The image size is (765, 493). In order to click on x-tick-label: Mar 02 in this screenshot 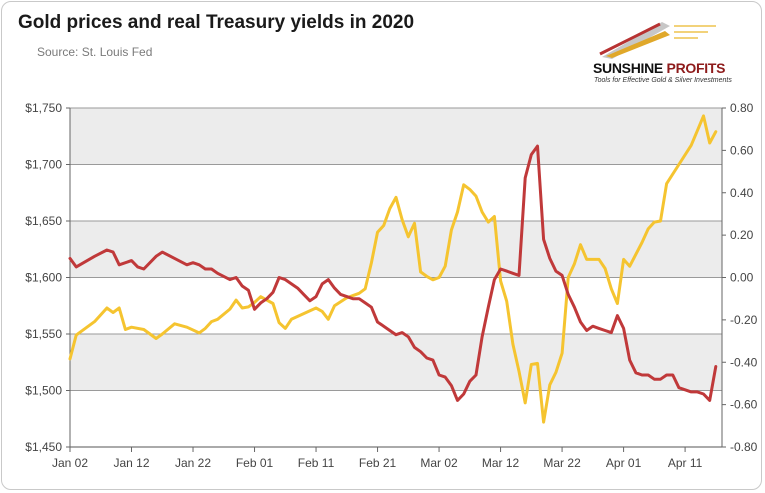, I will do `click(439, 463)`.